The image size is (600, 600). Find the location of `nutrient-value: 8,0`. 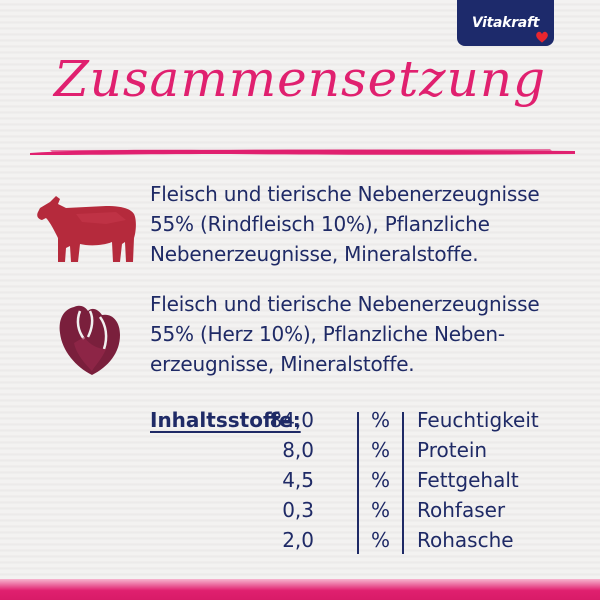

nutrient-value: 8,0 is located at coordinates (298, 450).